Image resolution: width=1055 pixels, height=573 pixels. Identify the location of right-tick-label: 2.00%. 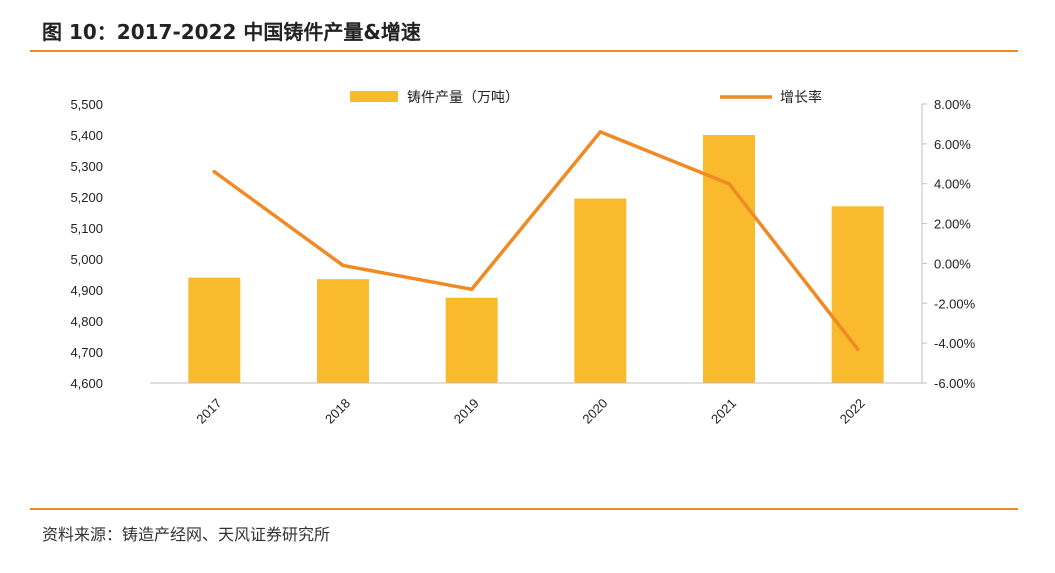
(952, 224).